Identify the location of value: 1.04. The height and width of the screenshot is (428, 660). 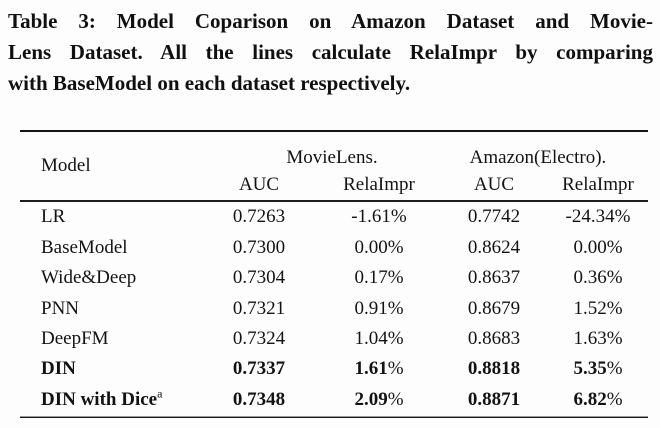
(371, 338).